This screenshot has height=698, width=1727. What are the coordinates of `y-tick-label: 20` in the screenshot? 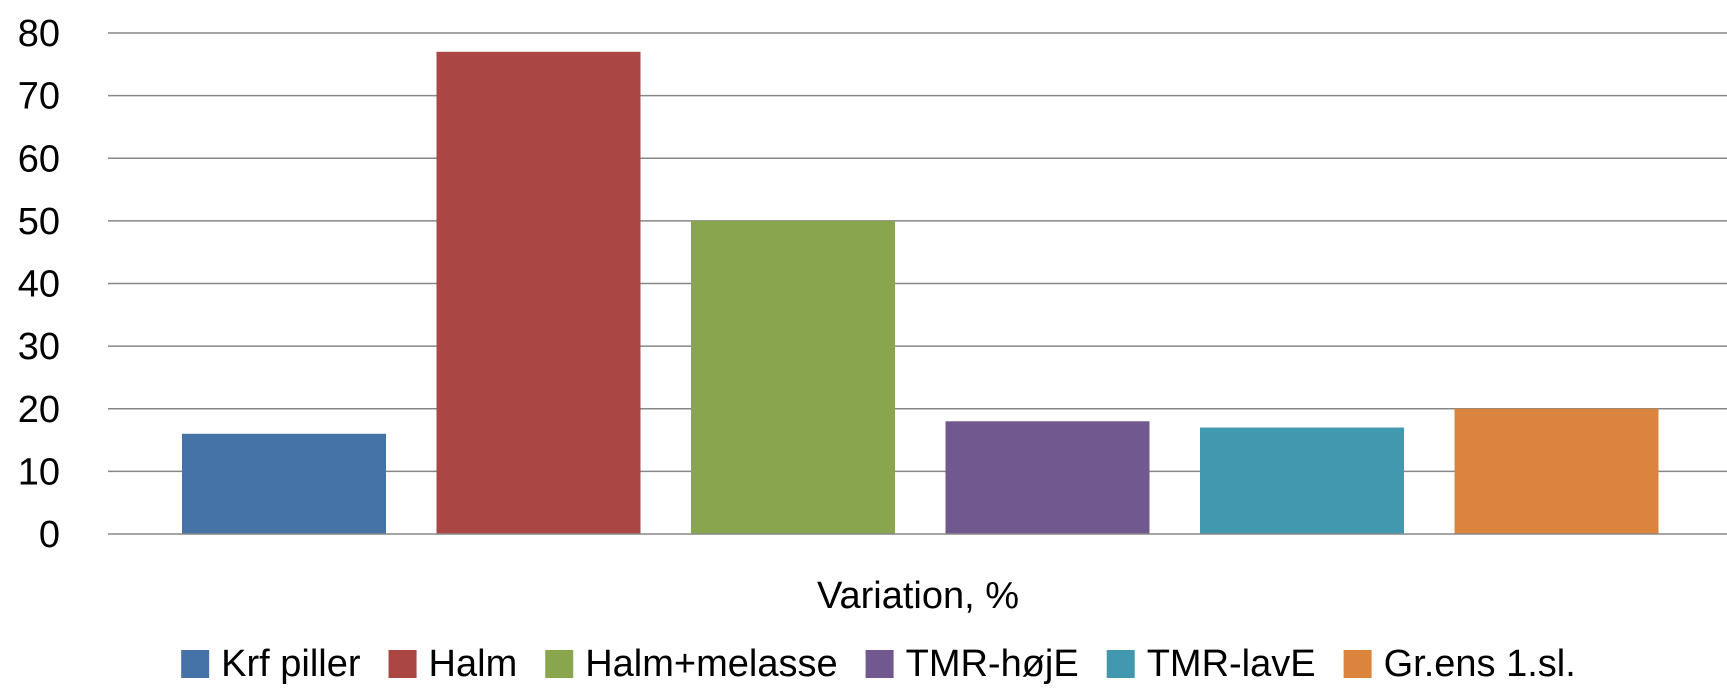 It's located at (39, 410).